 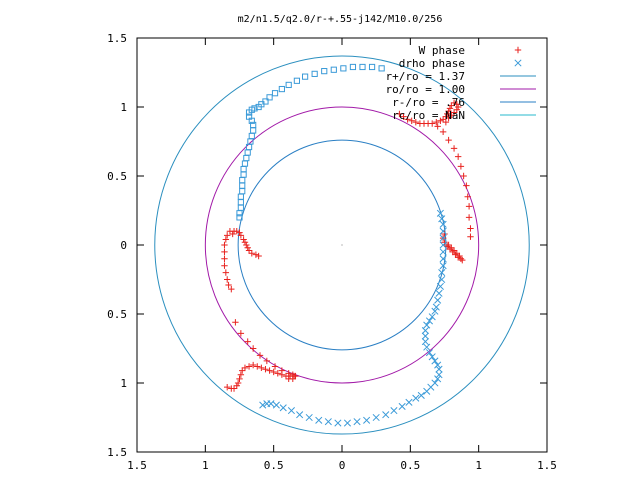 What do you see at coordinates (410, 465) in the screenshot?
I see `x-tick-label-4: 0.5` at bounding box center [410, 465].